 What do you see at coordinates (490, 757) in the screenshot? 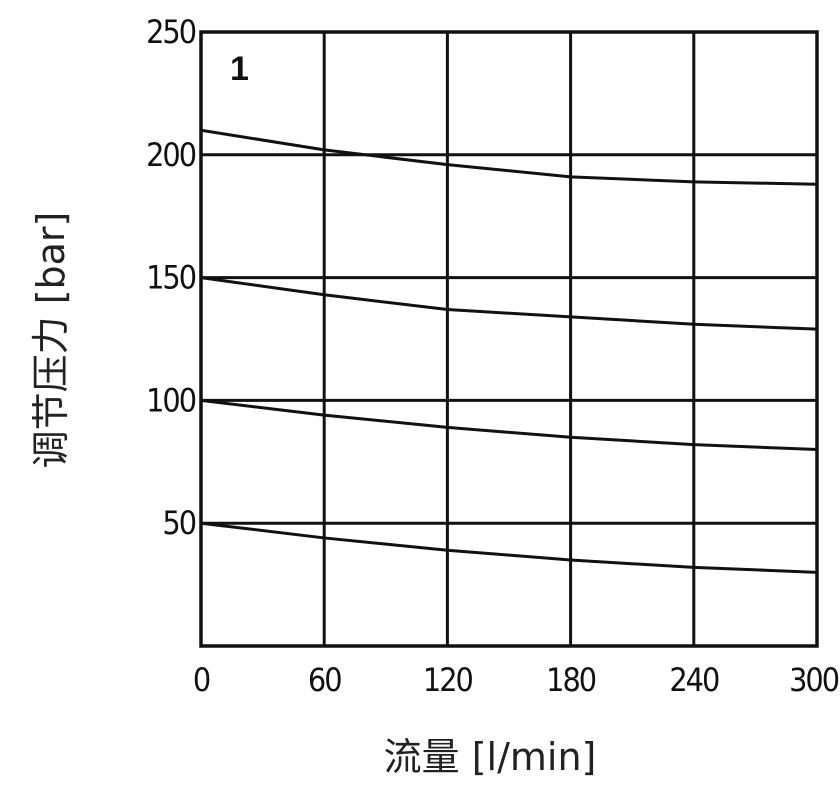
I see `x-axis-title: 流量 [l/min]` at bounding box center [490, 757].